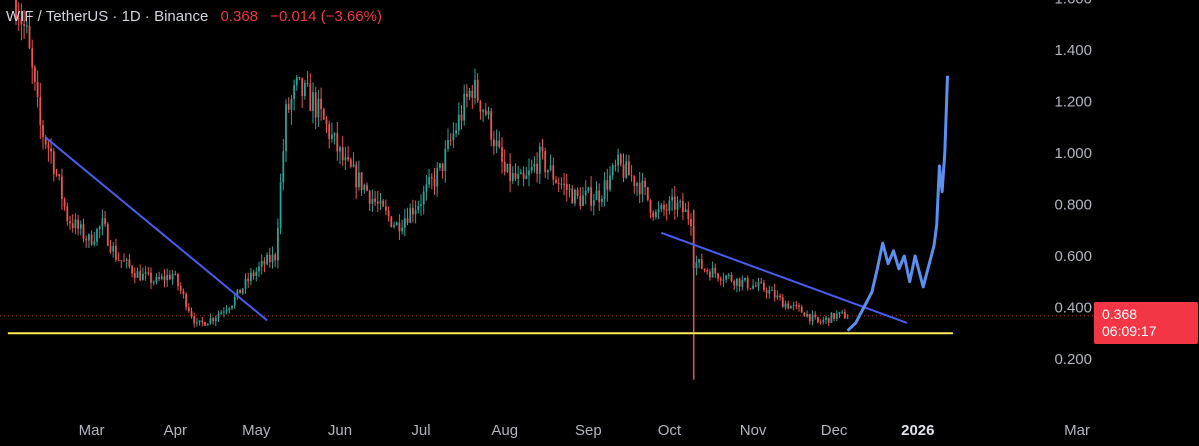  What do you see at coordinates (1073, 256) in the screenshot?
I see `price-tick-label: 0.600` at bounding box center [1073, 256].